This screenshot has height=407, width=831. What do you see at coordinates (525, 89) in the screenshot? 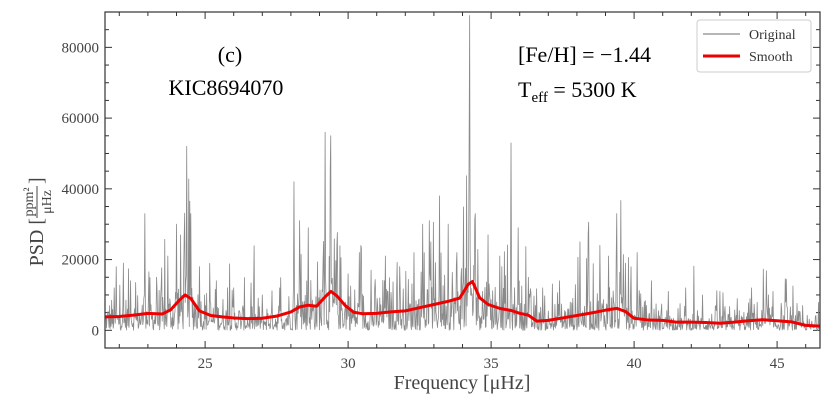
I see `teff-symbol: T` at bounding box center [525, 89].